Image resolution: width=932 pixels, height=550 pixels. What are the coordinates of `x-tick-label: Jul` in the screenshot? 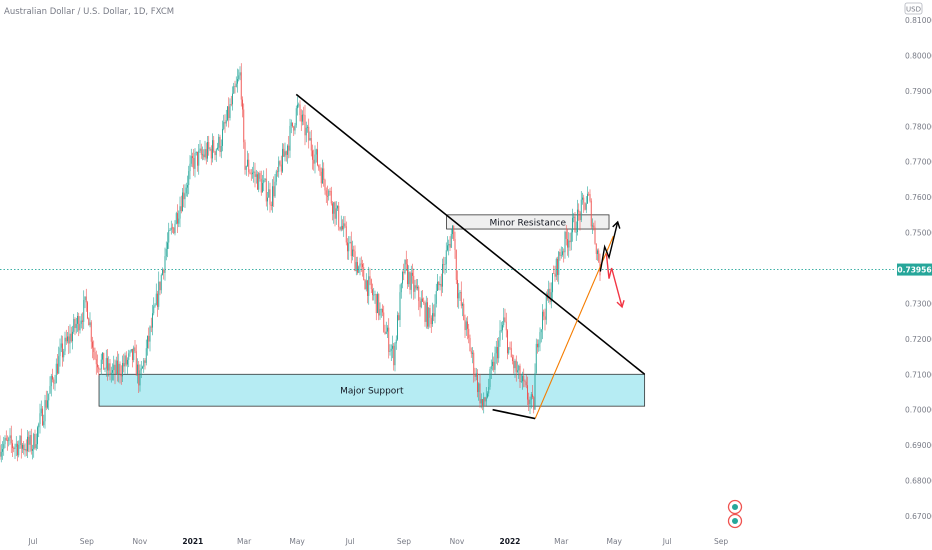 It's located at (350, 541).